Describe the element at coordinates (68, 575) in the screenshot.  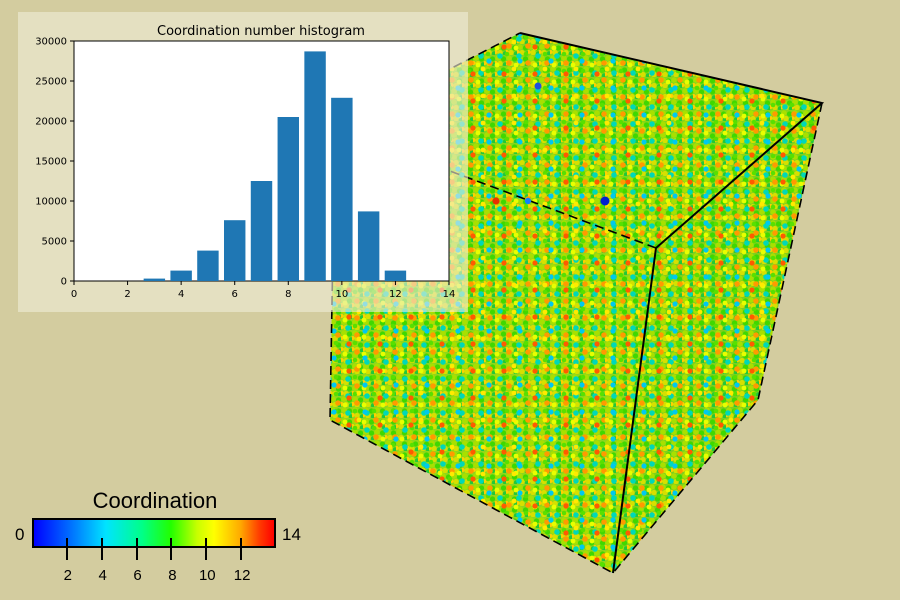
I see `colorbar-tick-label: 2` at that location.